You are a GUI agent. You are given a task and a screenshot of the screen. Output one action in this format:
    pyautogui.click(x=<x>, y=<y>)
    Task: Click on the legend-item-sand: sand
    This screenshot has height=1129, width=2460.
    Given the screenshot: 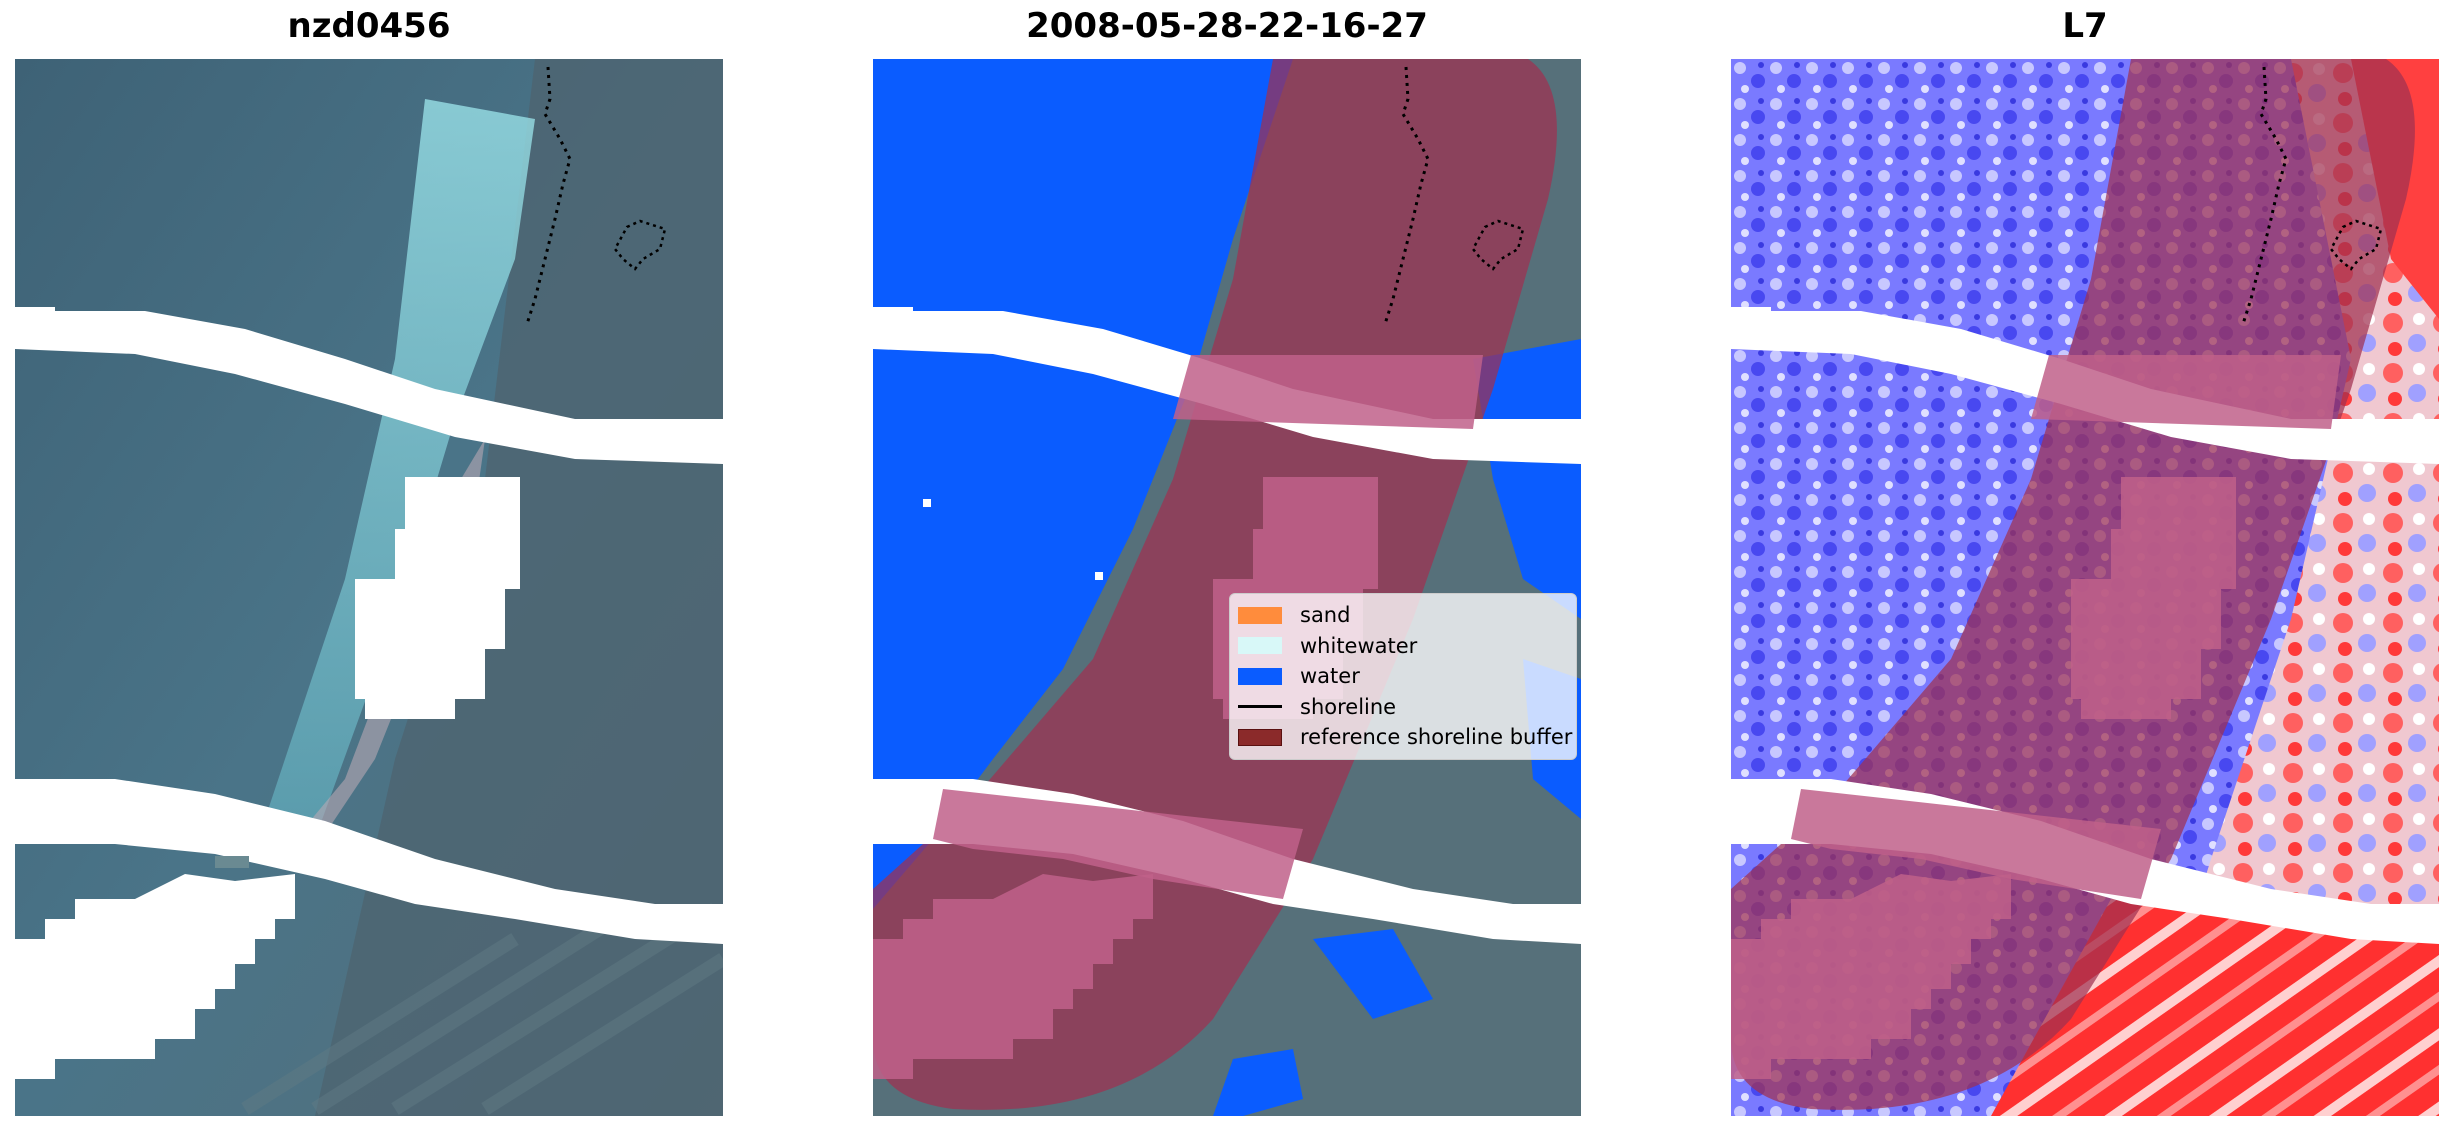 What is the action you would take?
    pyautogui.click(x=1403, y=615)
    